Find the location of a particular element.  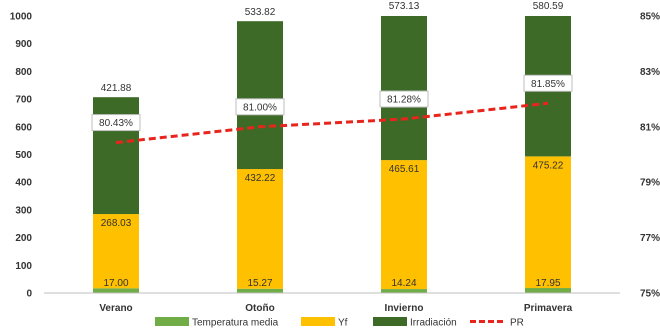

bar-data-label: 14.24 is located at coordinates (403, 283).